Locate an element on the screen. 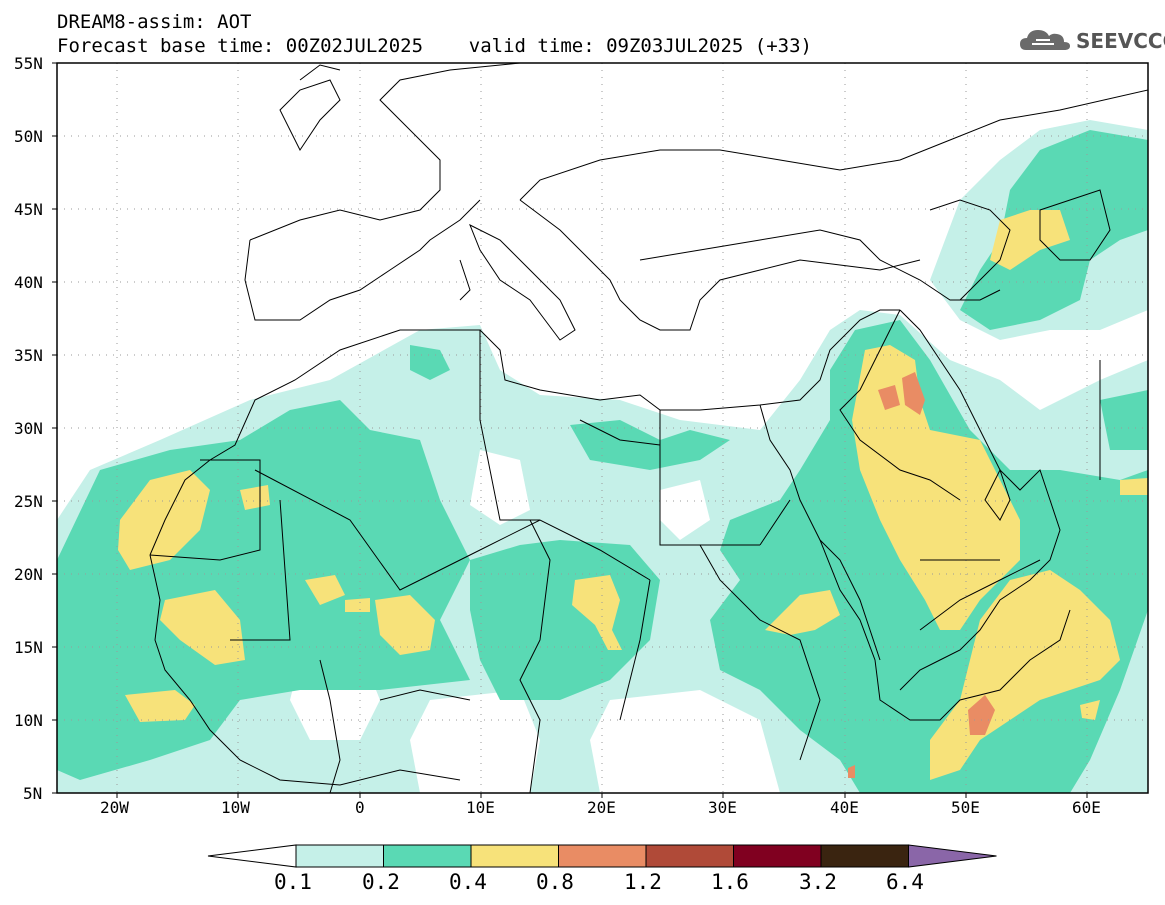 The width and height of the screenshot is (1165, 905). aot-band-0.8 is located at coordinates (921, 575).